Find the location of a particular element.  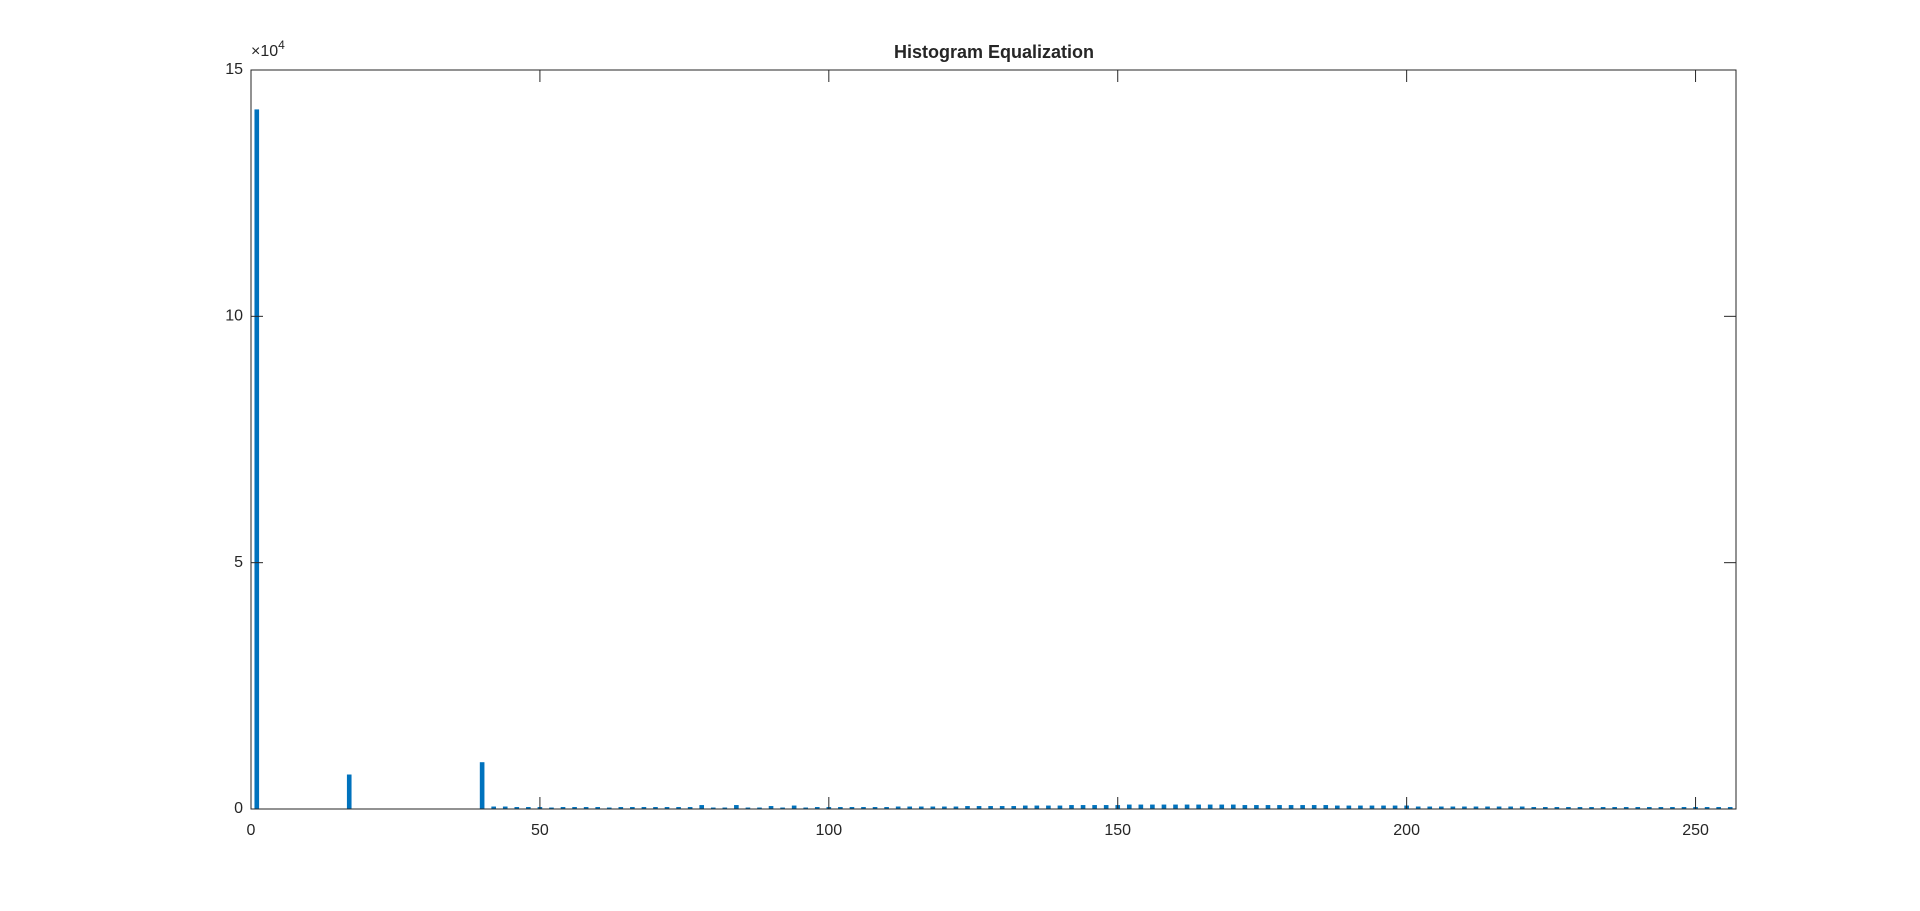

y-multiplier: ×10⁴ is located at coordinates (268, 49).